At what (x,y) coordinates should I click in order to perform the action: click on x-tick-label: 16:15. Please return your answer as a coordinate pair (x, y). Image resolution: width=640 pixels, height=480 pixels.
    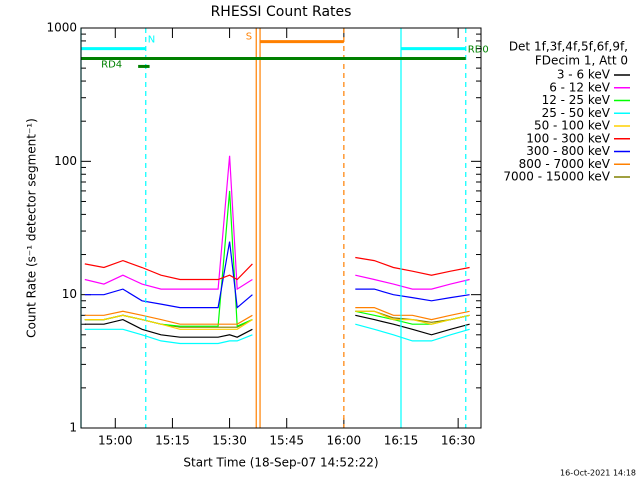
    Looking at the image, I should click on (401, 441).